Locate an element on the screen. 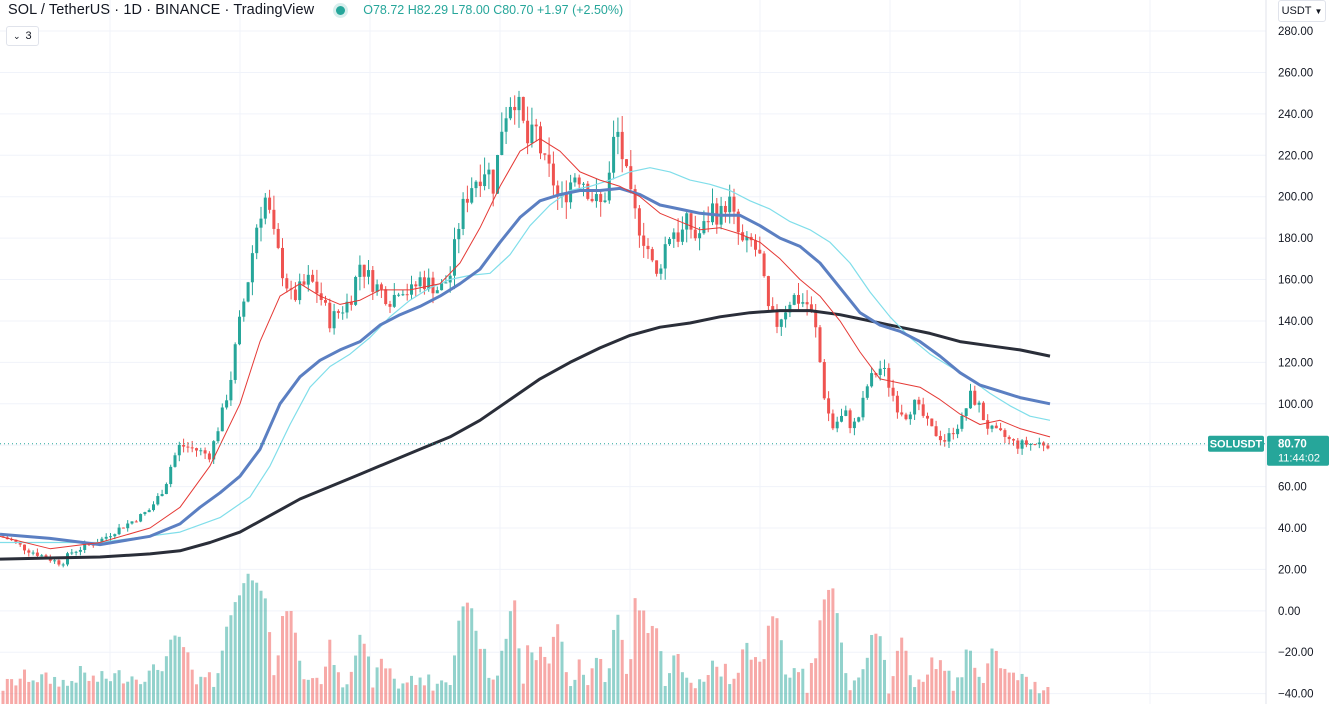 The image size is (1334, 704). price-axis-label: 260.00 is located at coordinates (1295, 73).